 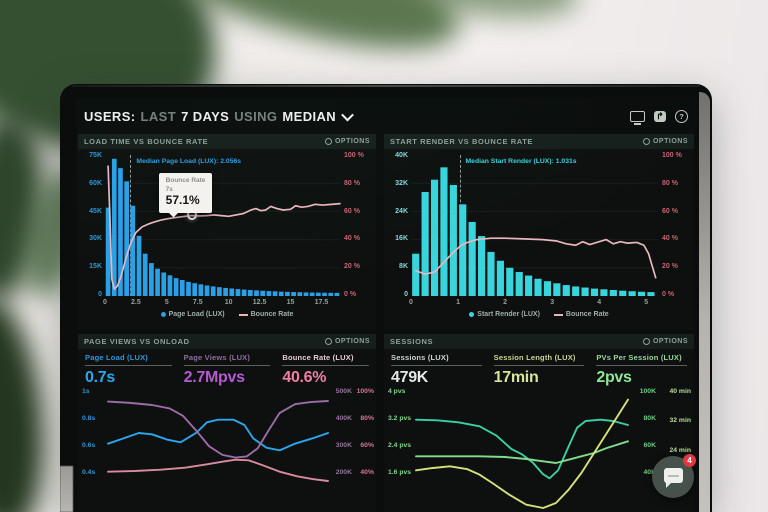 I want to click on metric-bounce-rate: Bounce Rate (LUX) 40.6%, so click(x=326, y=370).